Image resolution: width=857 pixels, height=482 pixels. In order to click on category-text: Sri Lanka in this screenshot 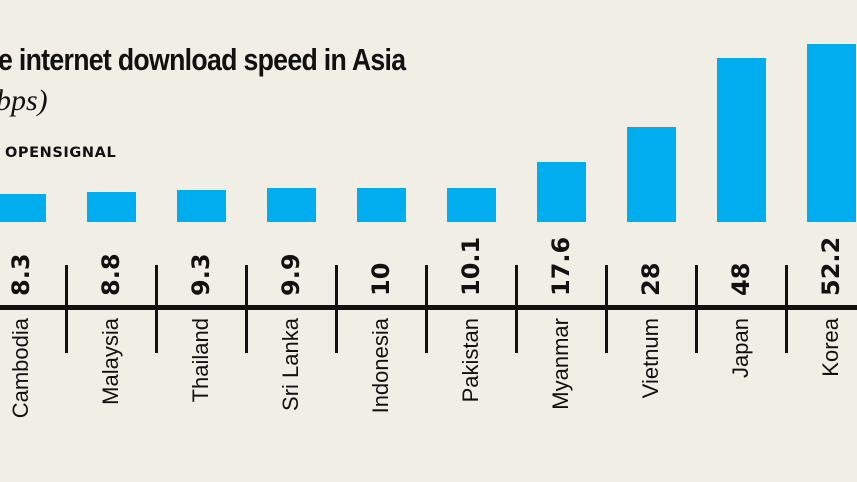, I will do `click(290, 364)`.